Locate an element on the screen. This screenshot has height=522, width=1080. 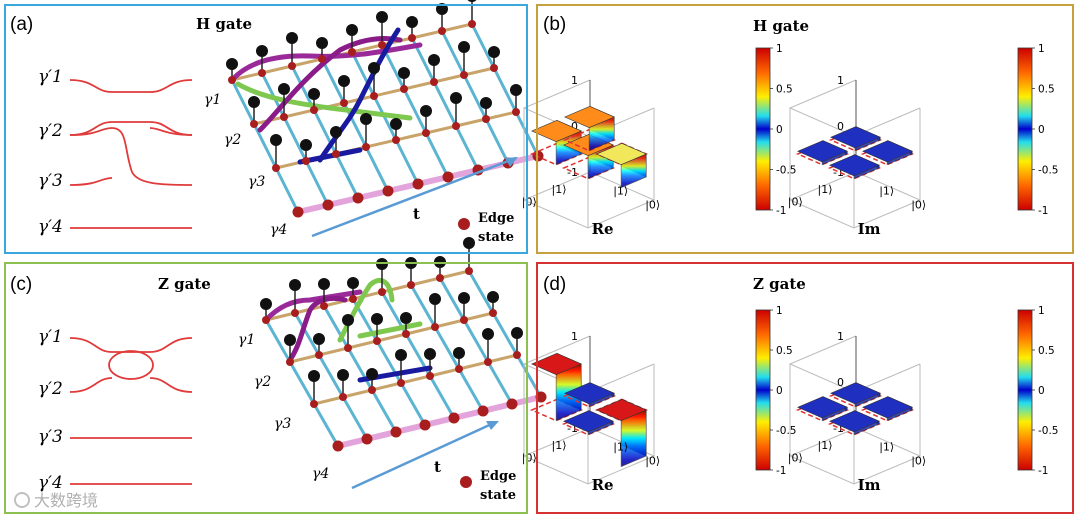
bar-plot-d-im: 1 0 -1 |0⟩ |1⟩ |1⟩ |0⟩ Im is located at coordinates (857, 412).